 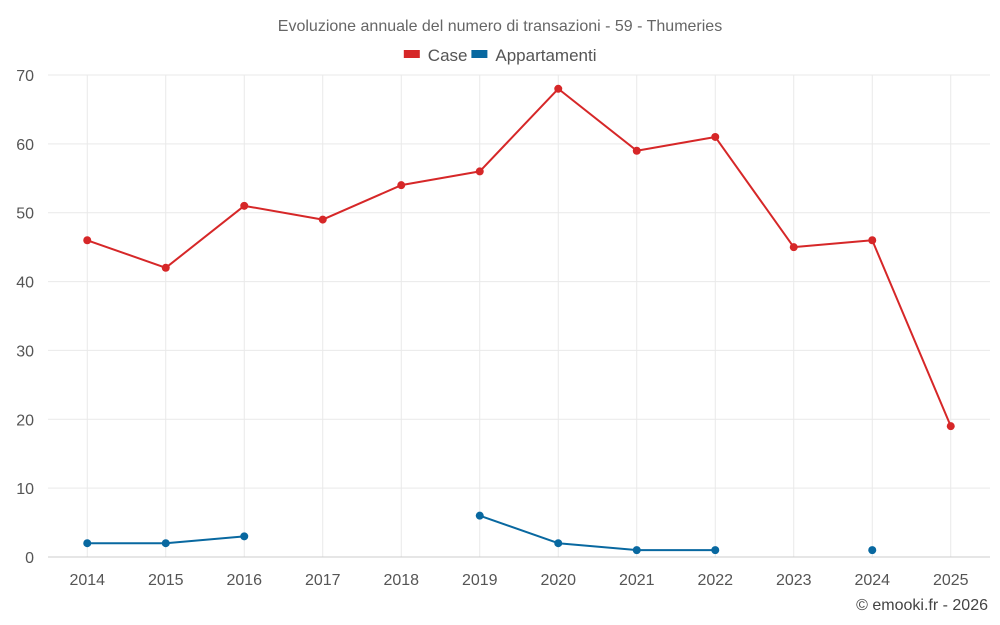 What do you see at coordinates (25, 489) in the screenshot?
I see `y-tick-label: 10` at bounding box center [25, 489].